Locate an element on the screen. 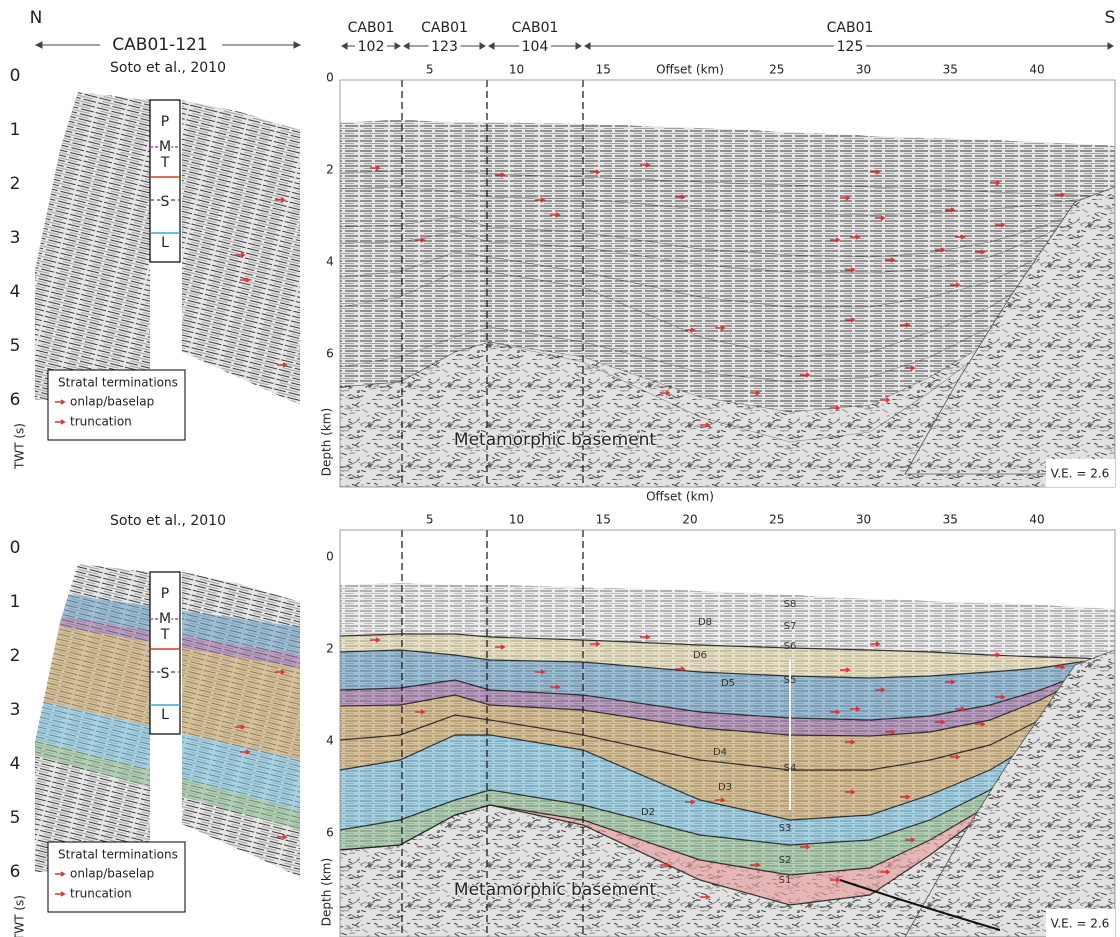 The image size is (1120, 937). unit-column is located at coordinates (165, 181).